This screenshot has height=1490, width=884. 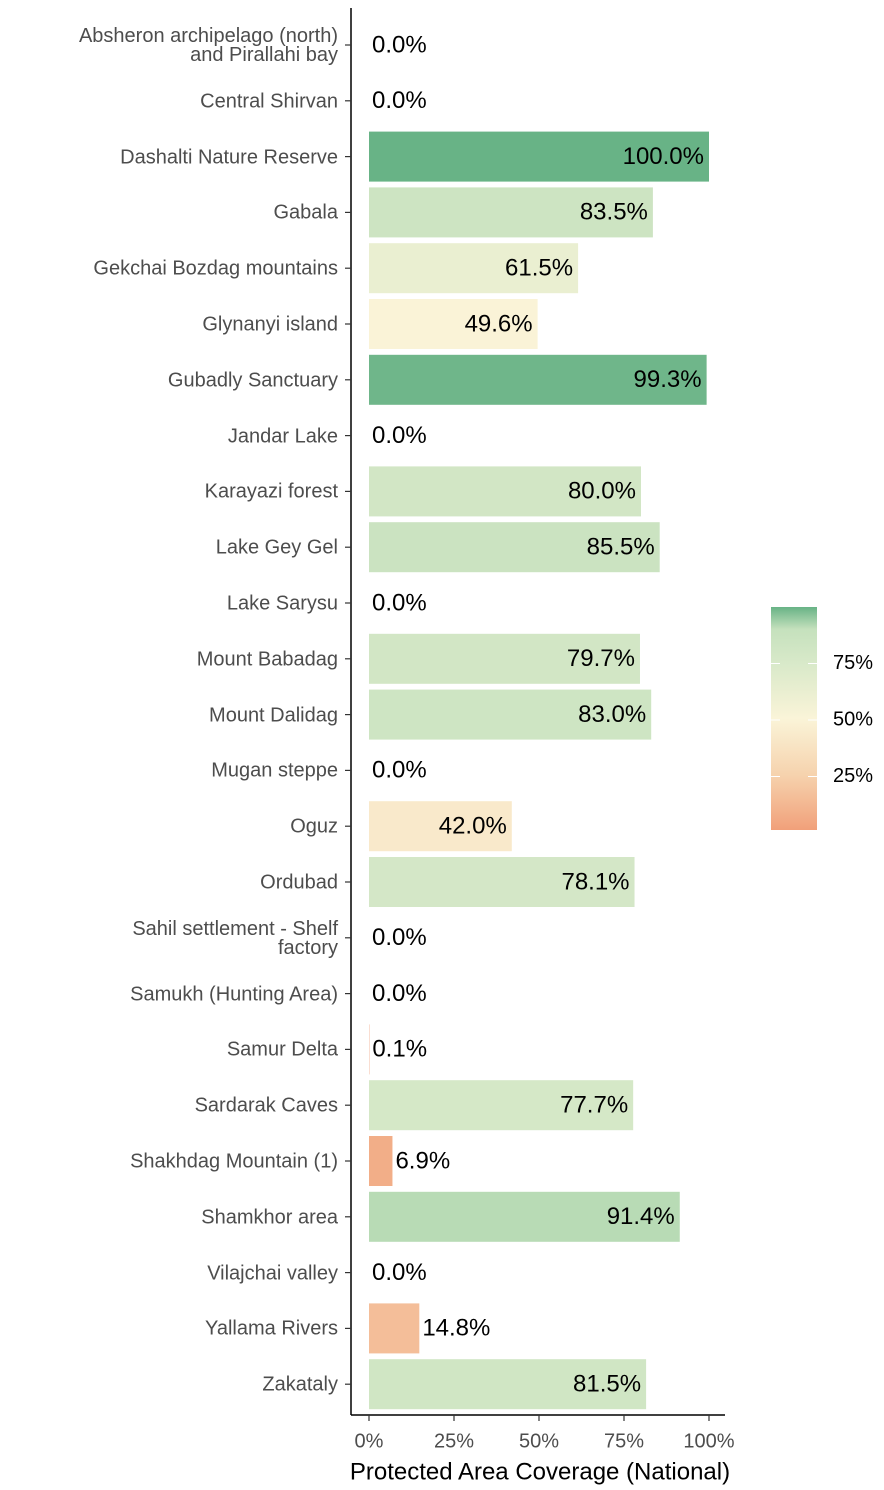 I want to click on y-tick-label: Shamkhor area, so click(x=269, y=1217).